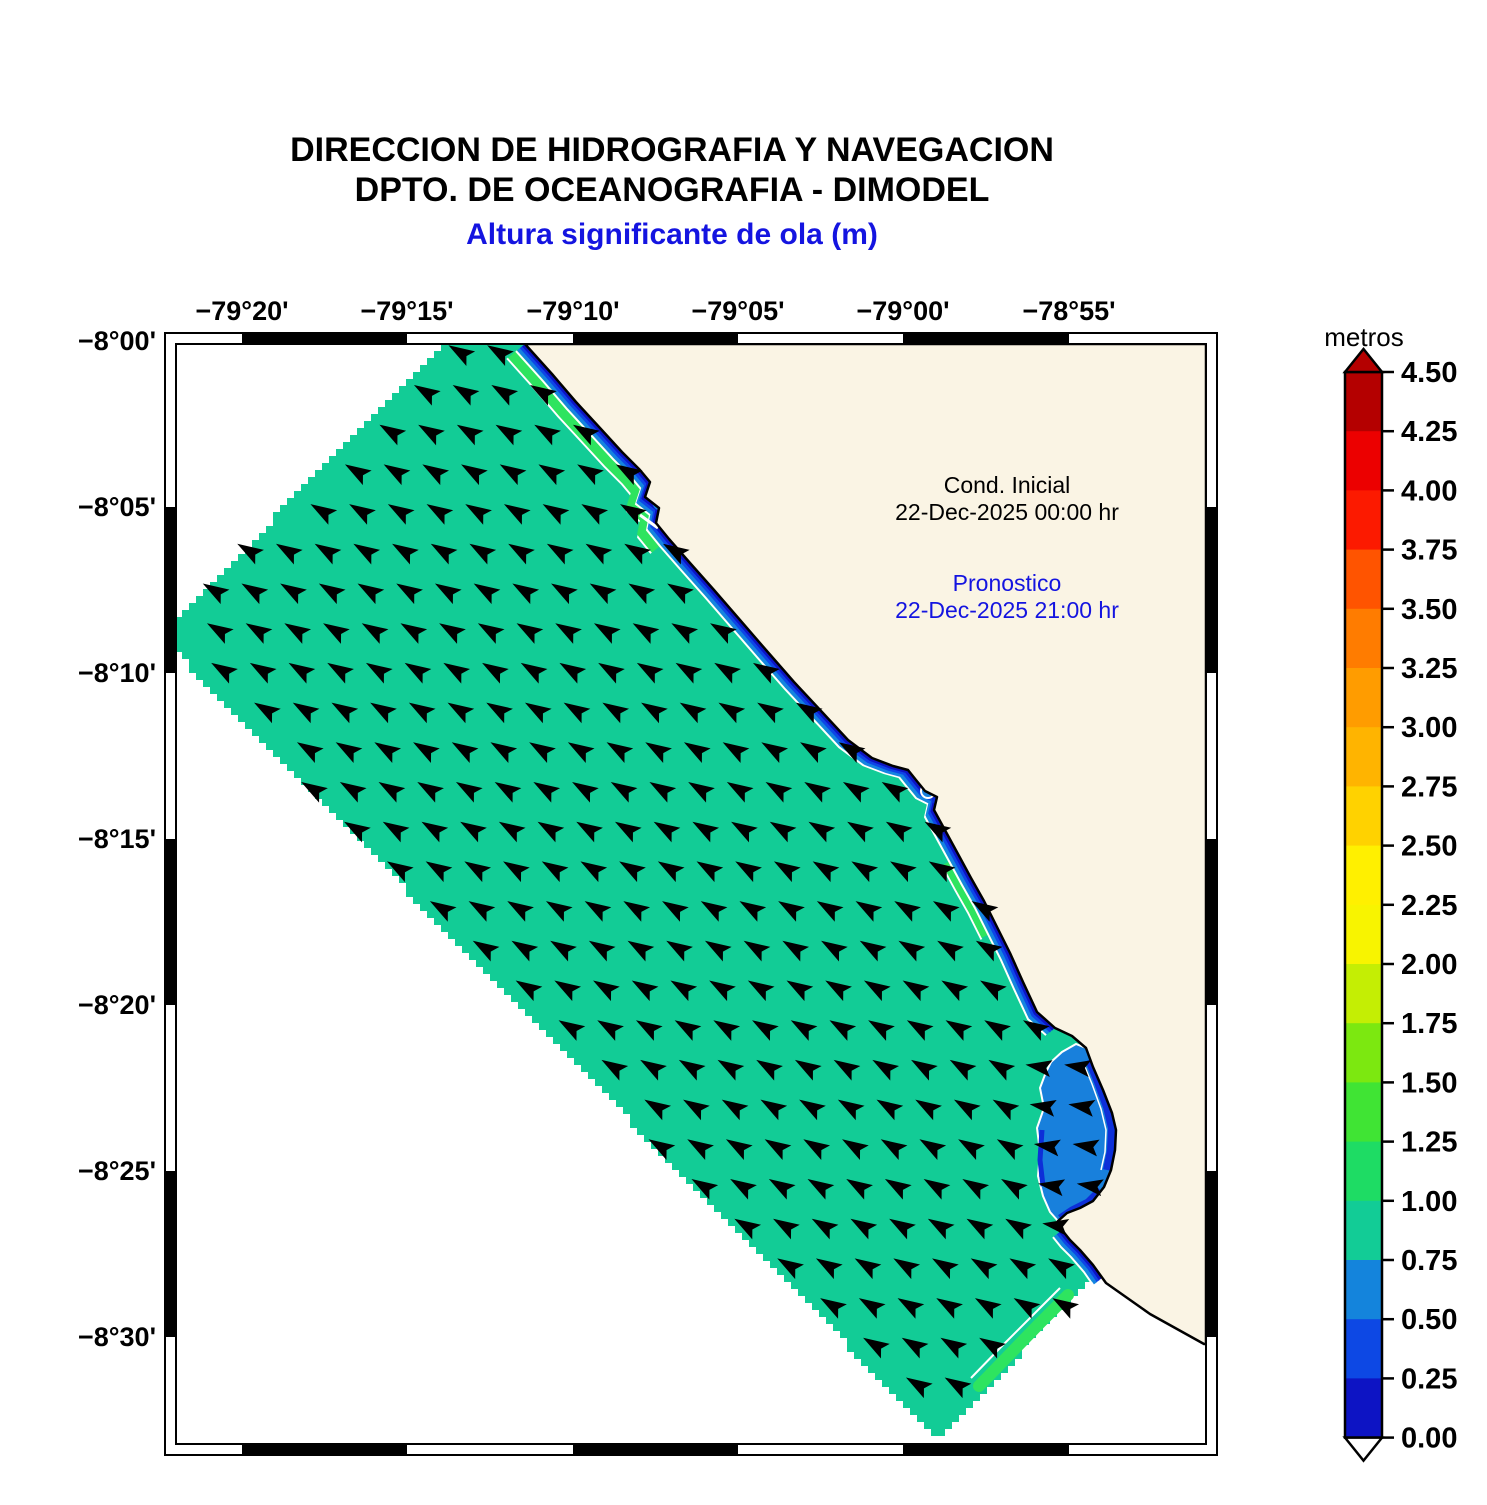 The width and height of the screenshot is (1487, 1505). I want to click on colorbar-tick-label: 0.25, so click(1429, 1379).